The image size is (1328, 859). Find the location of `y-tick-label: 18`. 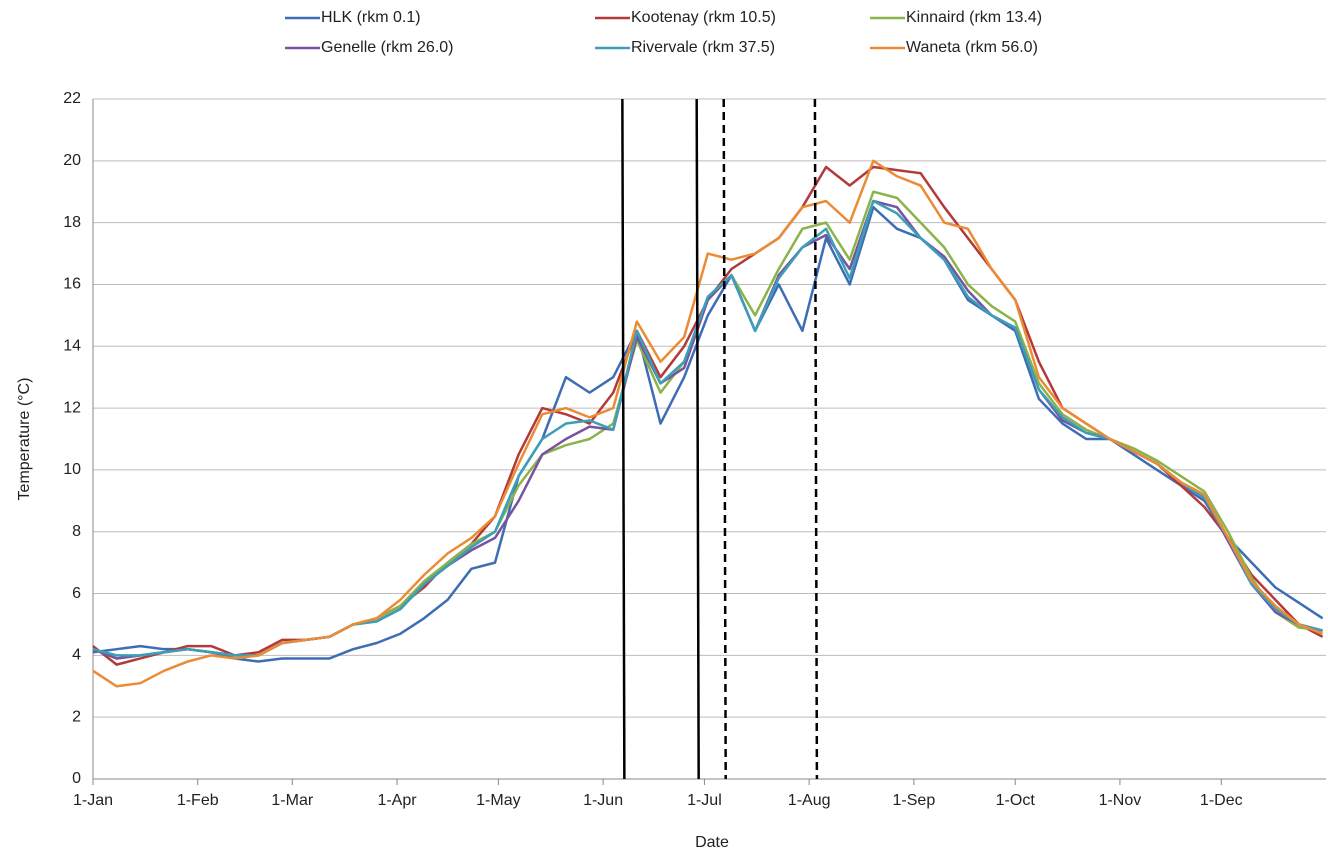

y-tick-label: 18 is located at coordinates (72, 222).